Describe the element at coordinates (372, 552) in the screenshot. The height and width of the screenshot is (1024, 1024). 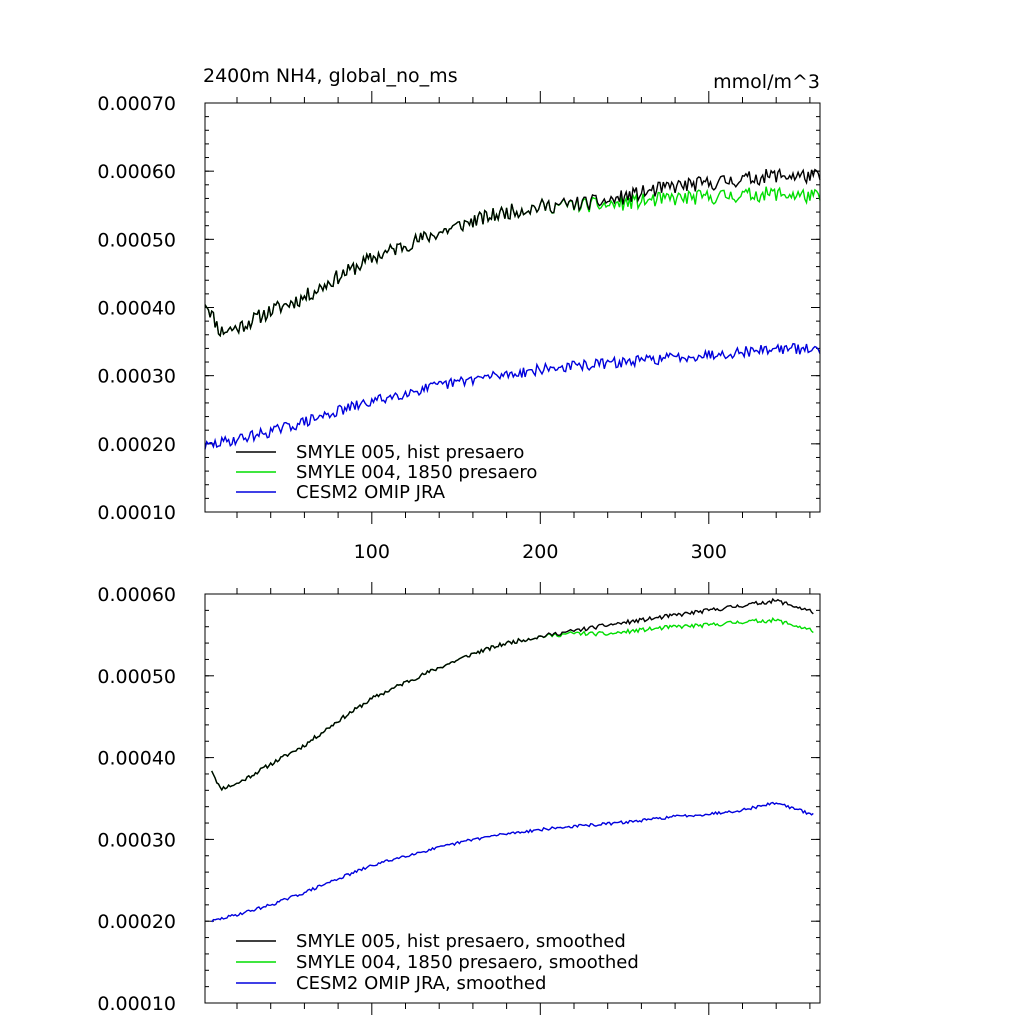
I see `x-tick-label: 100` at that location.